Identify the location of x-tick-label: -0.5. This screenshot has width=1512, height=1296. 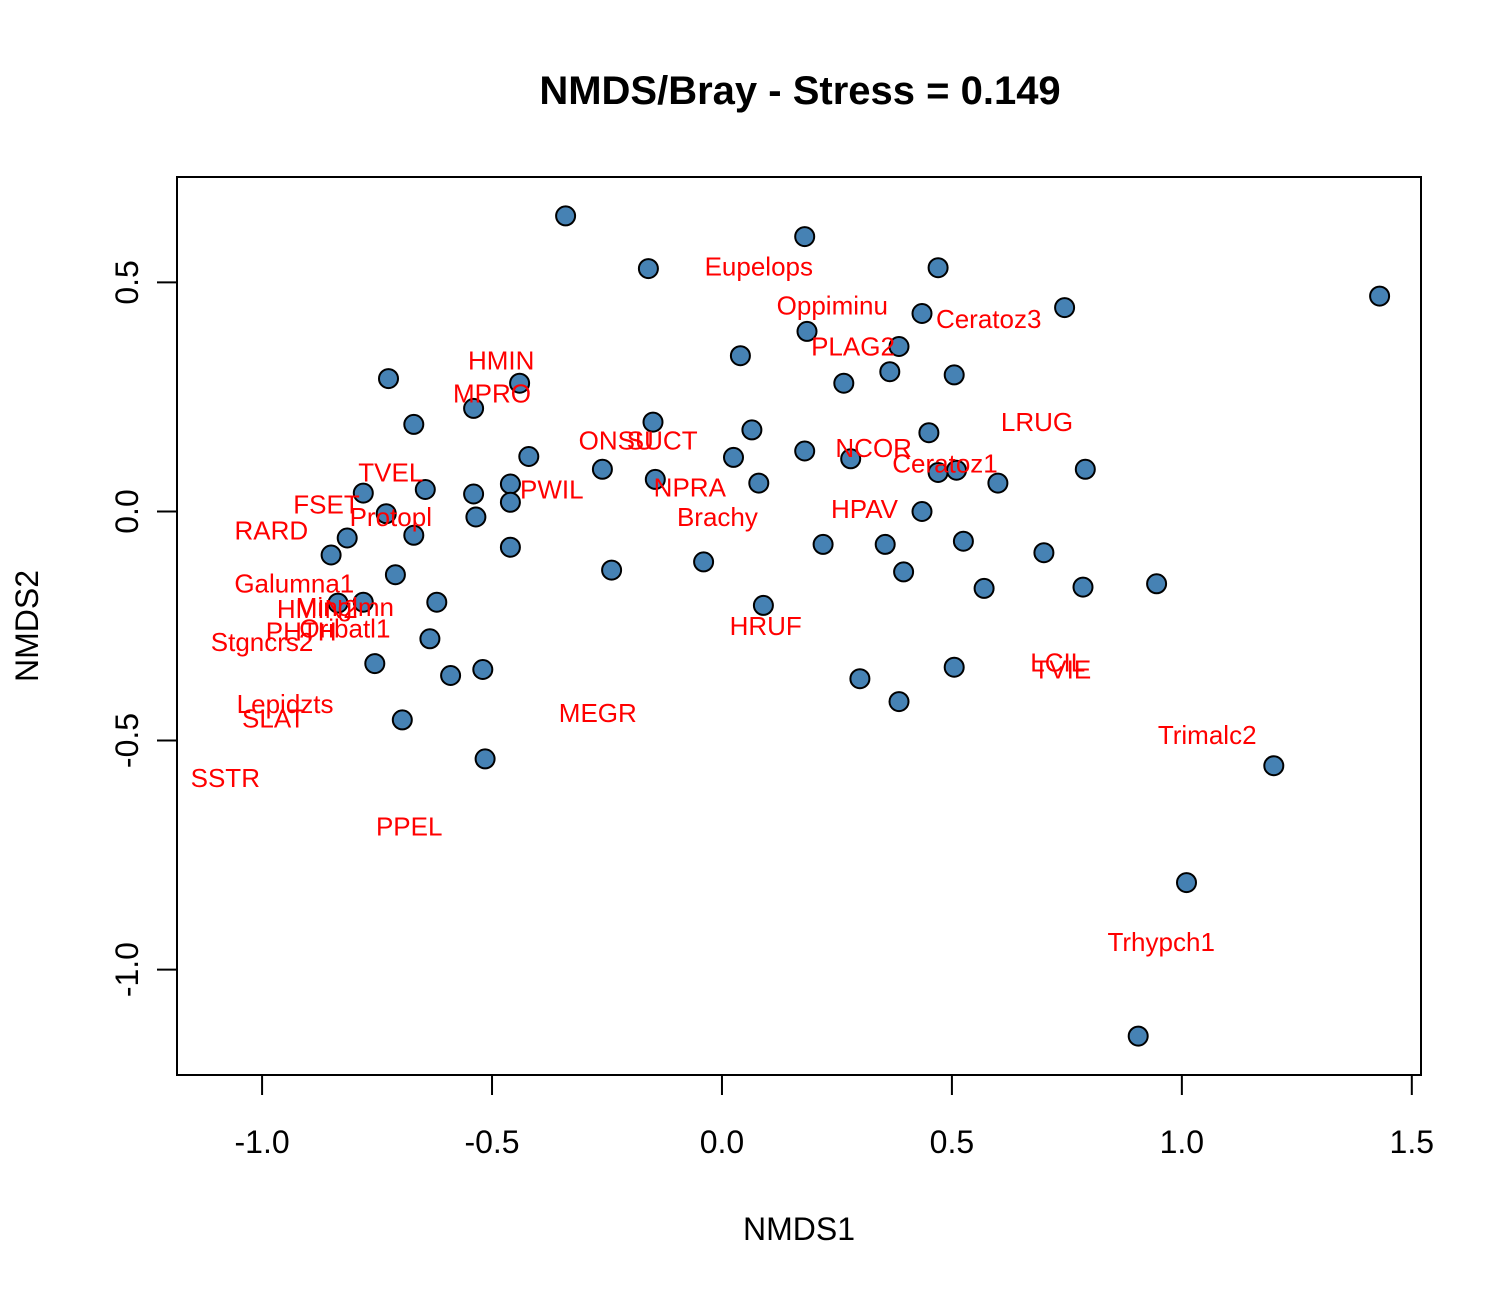
(491, 1142).